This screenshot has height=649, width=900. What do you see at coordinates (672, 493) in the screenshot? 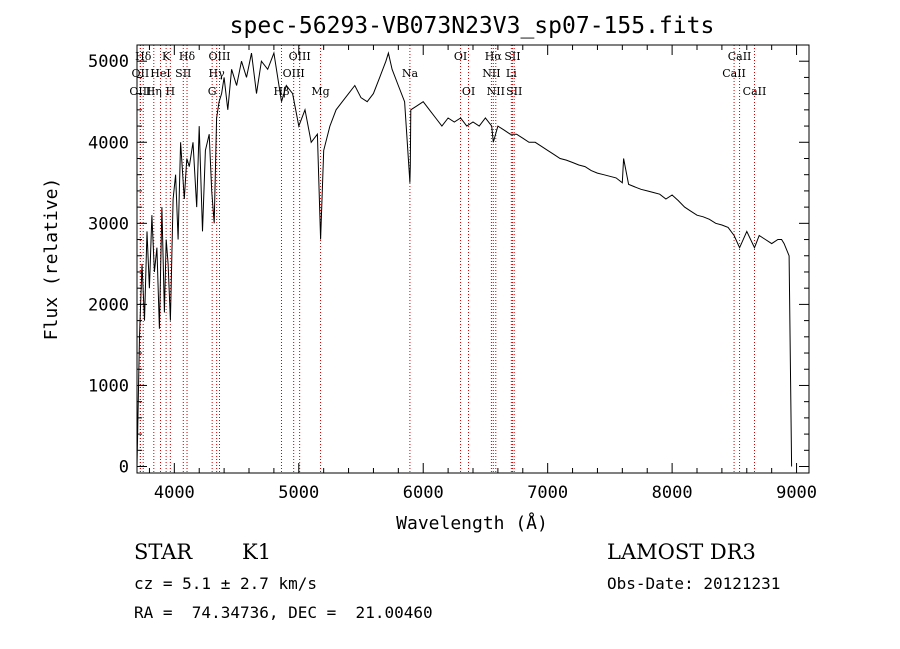
I see `x-tick-label: 8000` at bounding box center [672, 493].